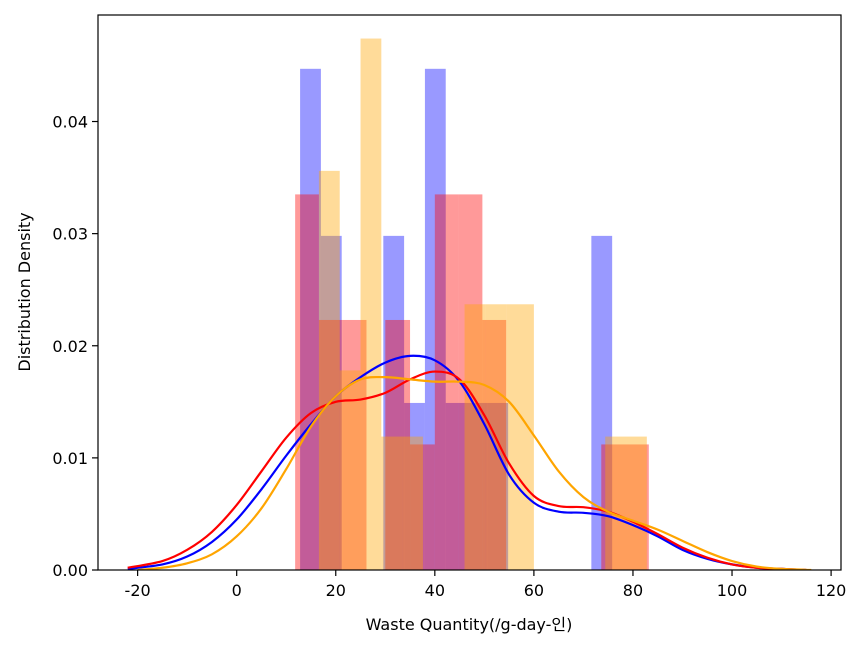  What do you see at coordinates (24, 291) in the screenshot?
I see `y-axis-label: Distribution Density` at bounding box center [24, 291].